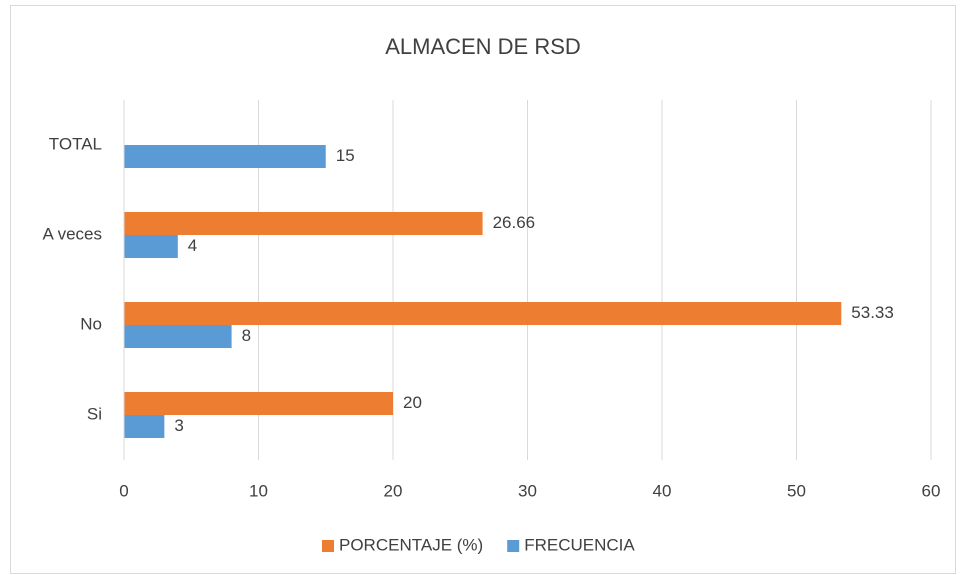 The width and height of the screenshot is (968, 575). I want to click on legend-label: PORCENTAJE (%), so click(411, 544).